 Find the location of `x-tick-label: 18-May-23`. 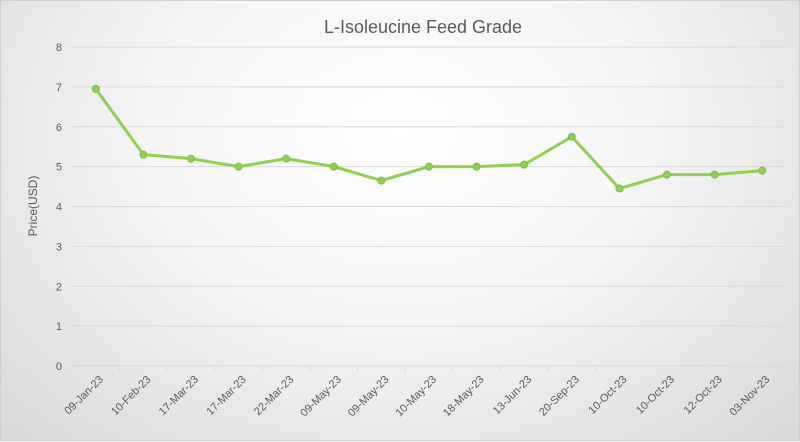

x-tick-label: 18-May-23 is located at coordinates (464, 397).